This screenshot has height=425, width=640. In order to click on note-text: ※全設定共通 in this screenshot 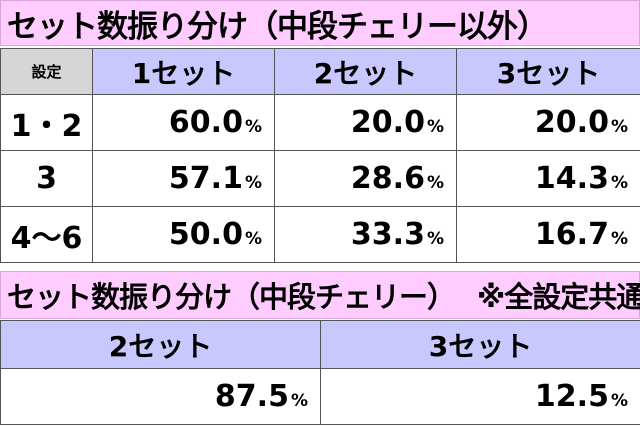, I will do `click(558, 295)`.